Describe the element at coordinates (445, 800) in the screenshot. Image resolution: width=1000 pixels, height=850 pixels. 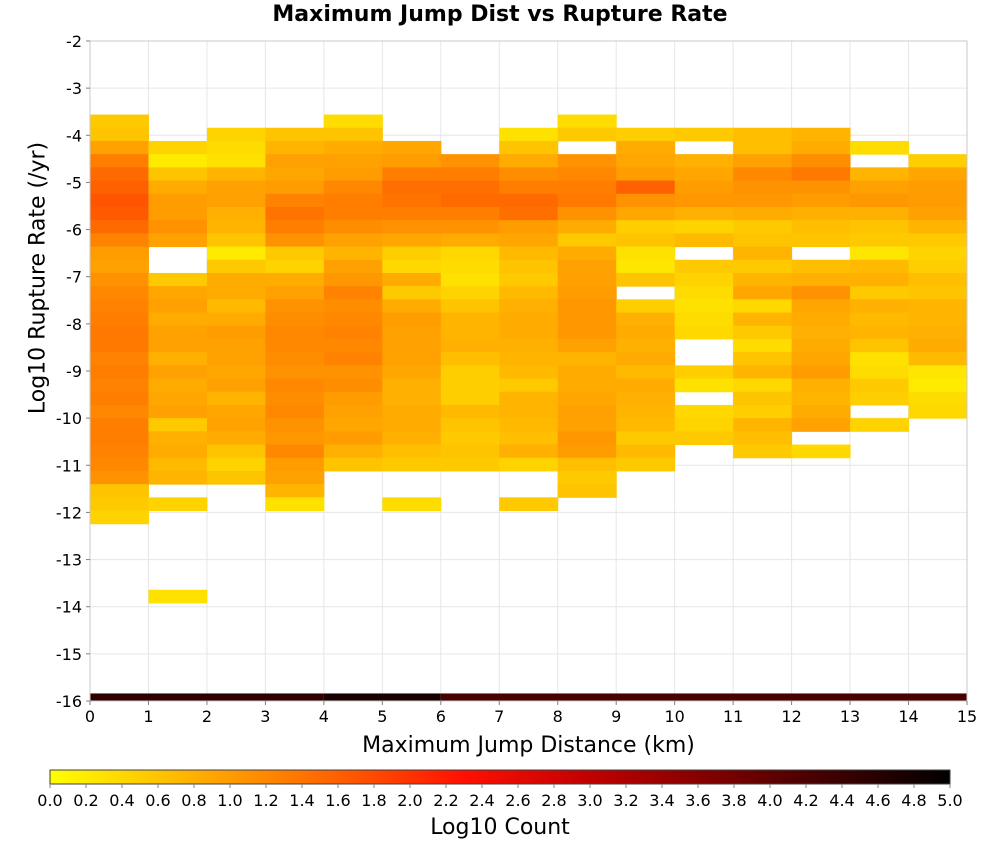
I see `colorbar-tick-label: 2.2` at that location.